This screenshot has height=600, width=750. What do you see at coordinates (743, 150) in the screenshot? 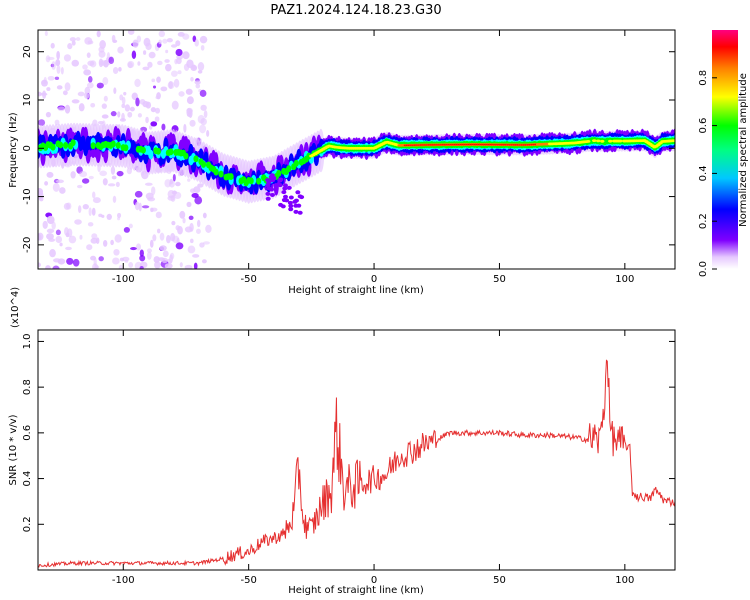
I see `colorbar-label: Normalized spectral amplitude` at bounding box center [743, 150].